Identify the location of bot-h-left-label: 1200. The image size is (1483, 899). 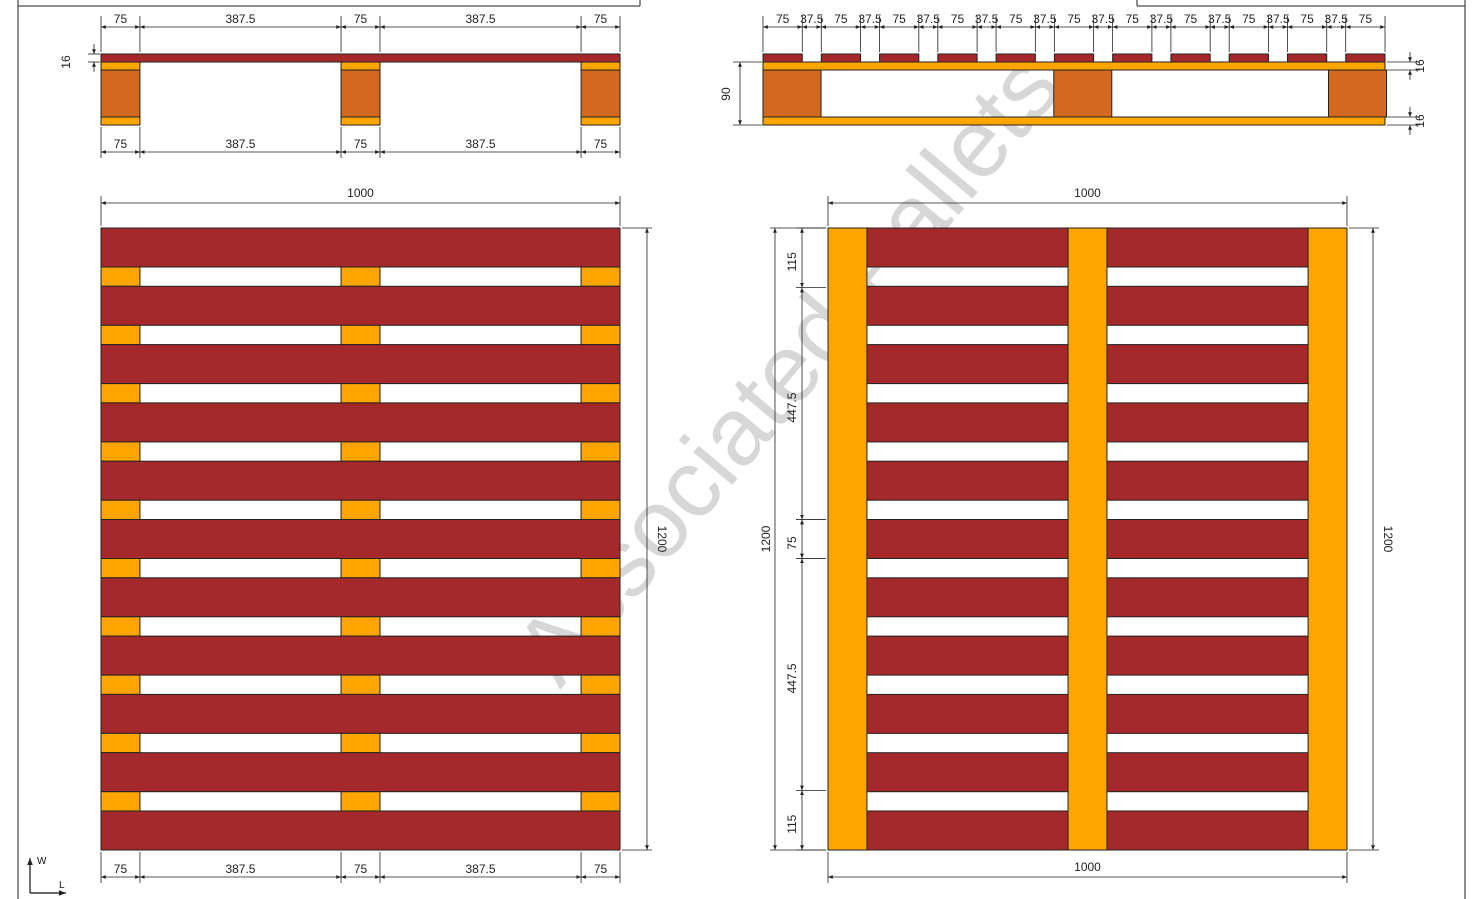
(766, 538).